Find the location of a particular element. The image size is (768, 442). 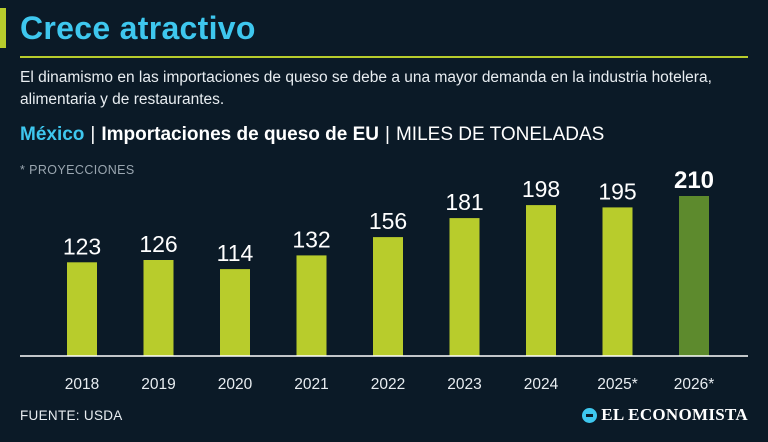

brand-logo: EL ECONOMISTA is located at coordinates (665, 415).